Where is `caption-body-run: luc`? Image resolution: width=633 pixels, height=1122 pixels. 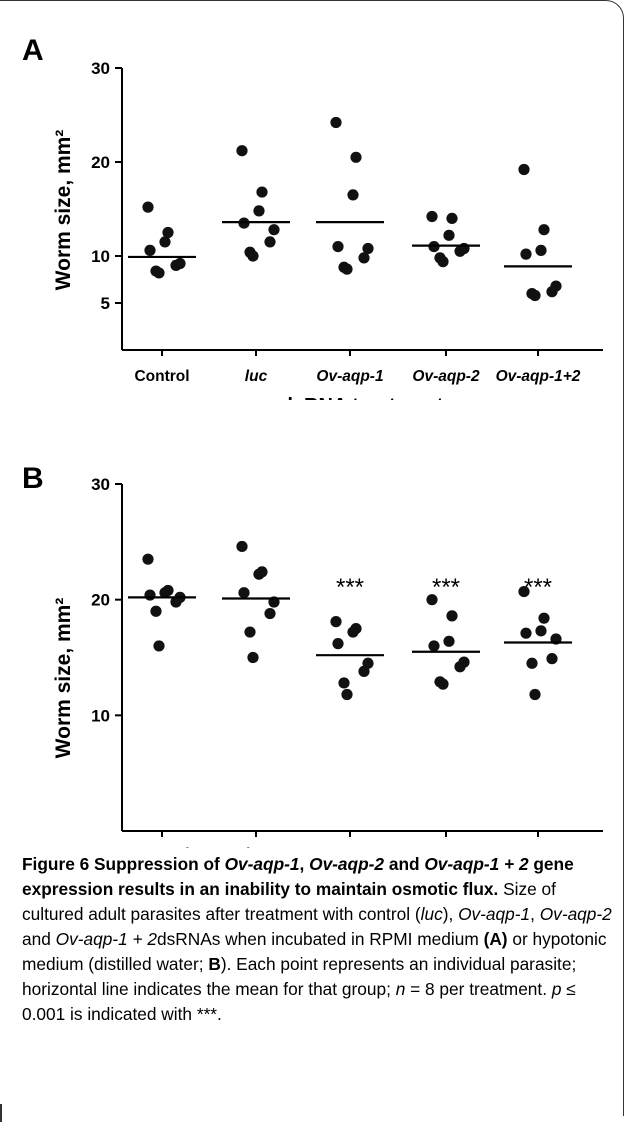 caption-body-run: luc is located at coordinates (431, 914).